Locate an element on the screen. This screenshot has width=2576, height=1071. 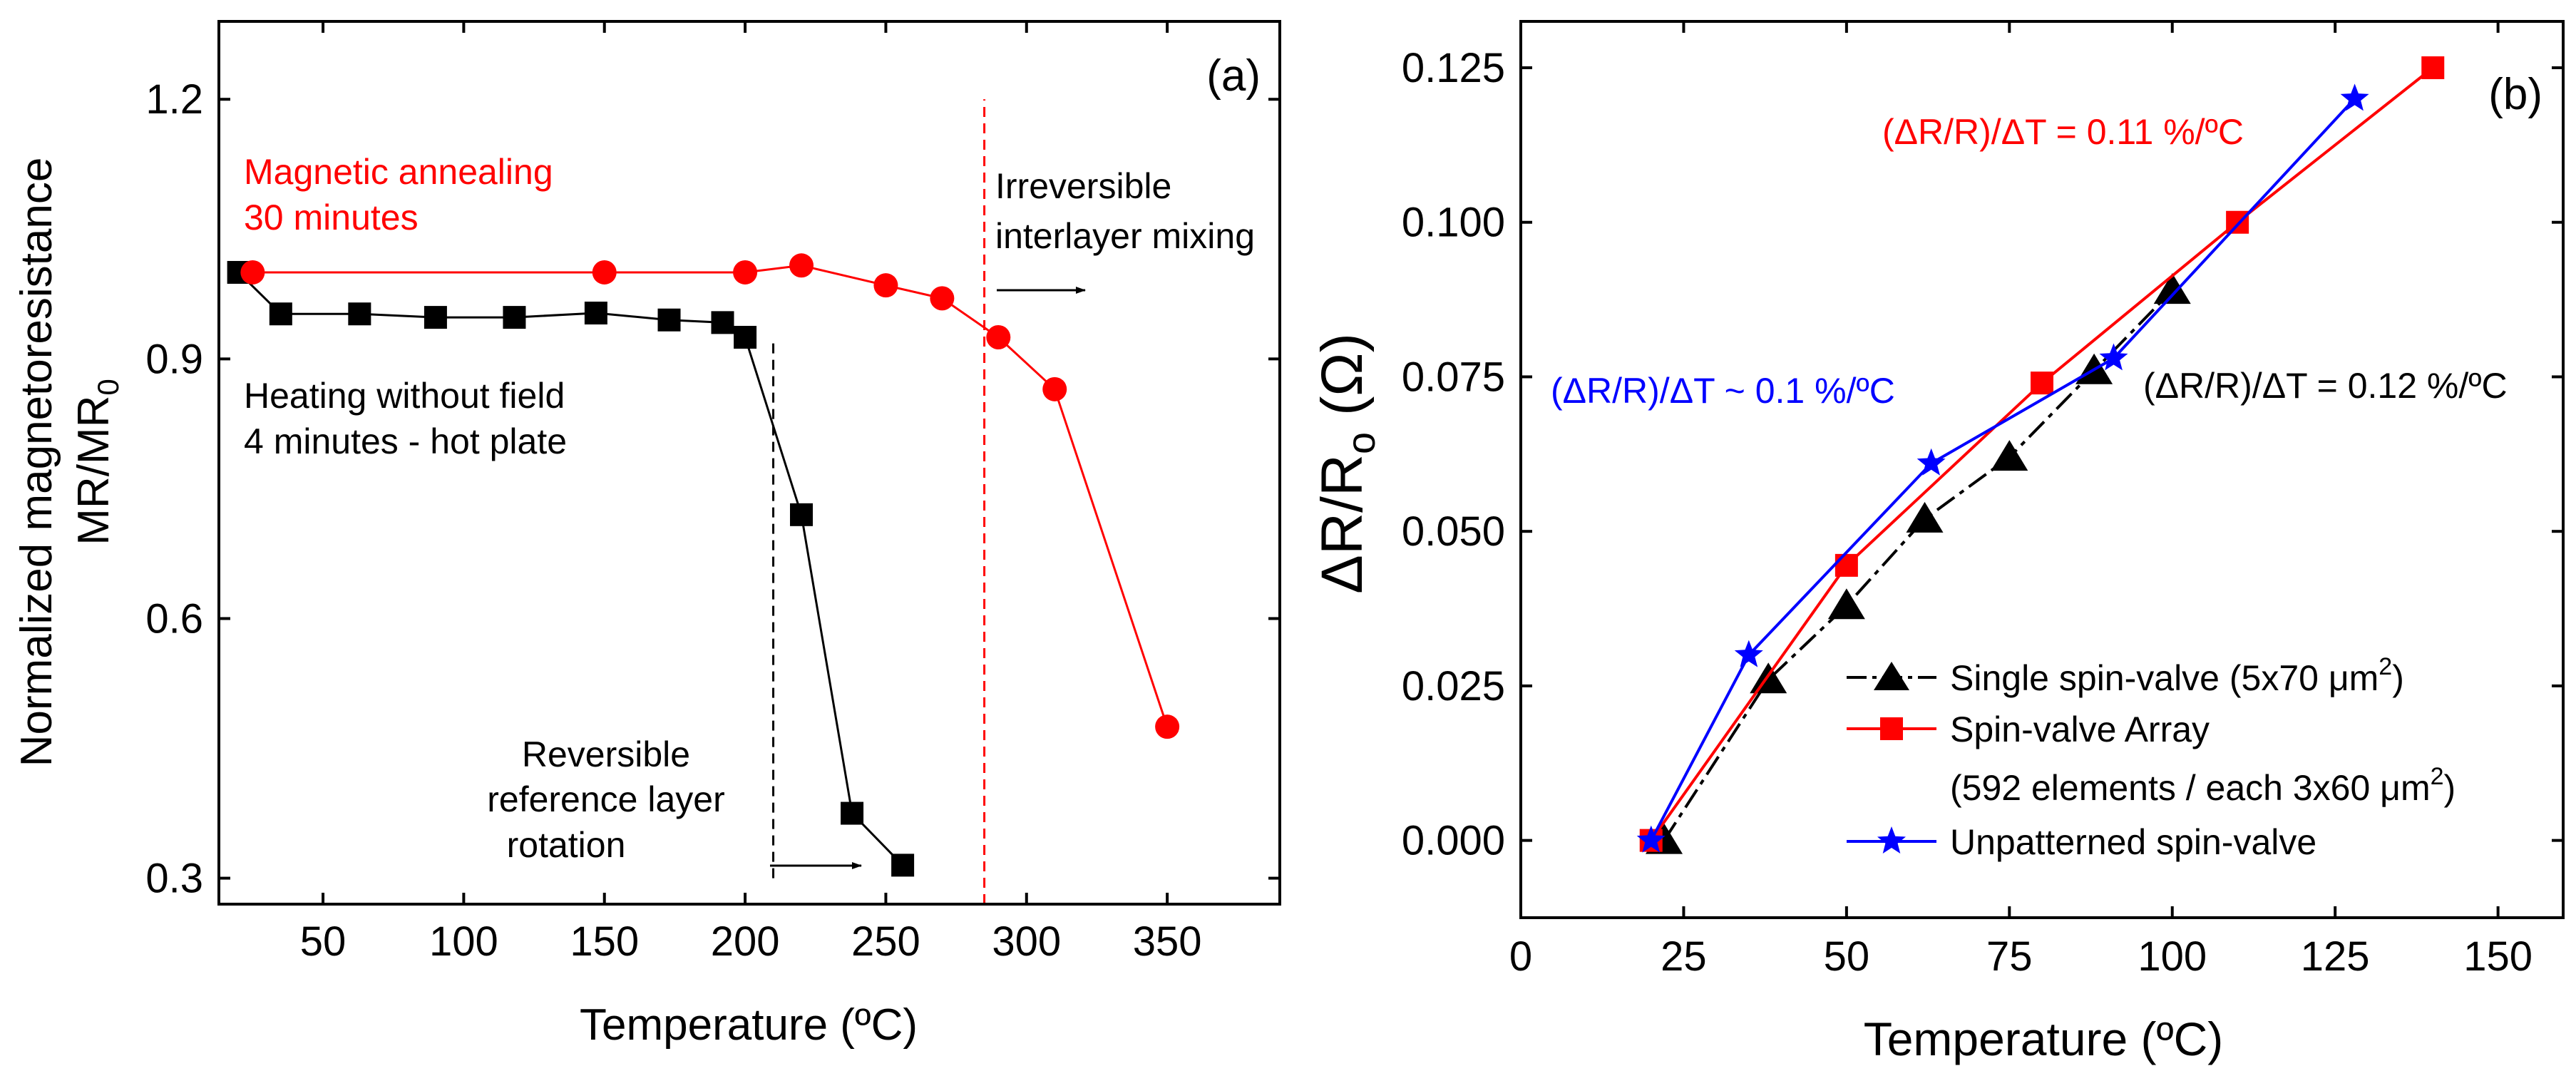
x-tick-label-a: 100 is located at coordinates (463, 941).